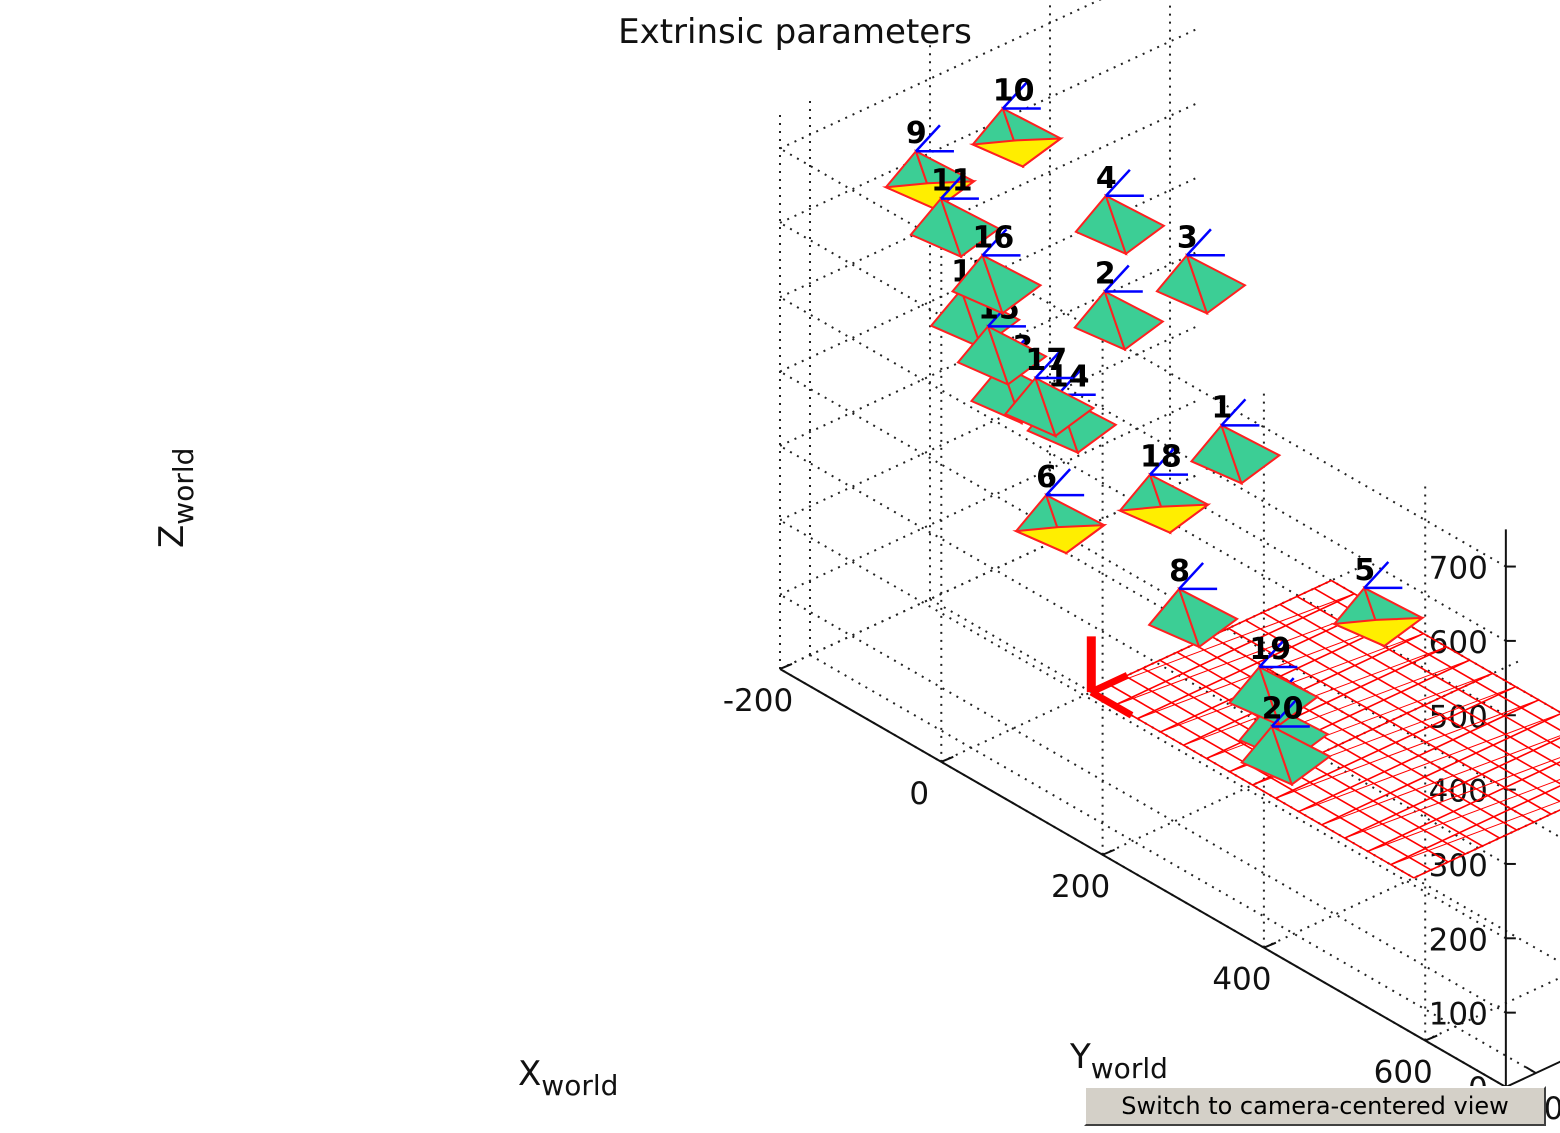  I want to click on x-axis-label: Xworld, so click(568, 1078).